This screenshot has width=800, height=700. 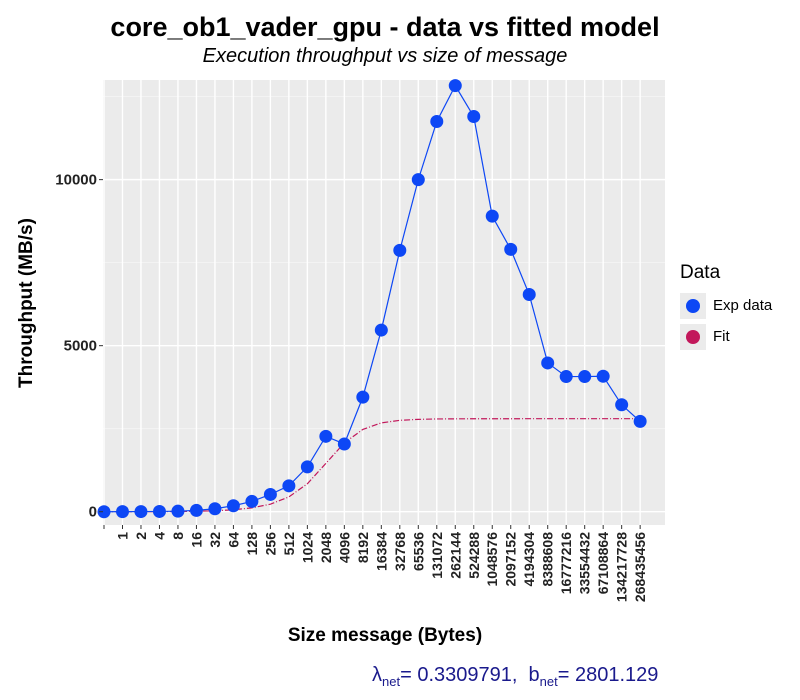 I want to click on y-tick-label: 5000, so click(x=80, y=346).